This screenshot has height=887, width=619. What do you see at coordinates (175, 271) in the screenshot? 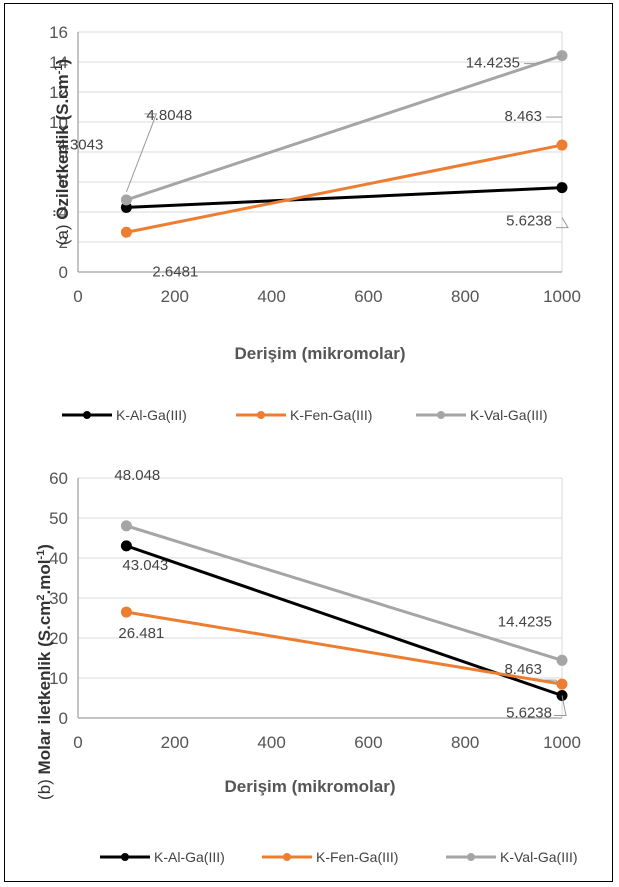
I see `a-data-label: 2.6481` at bounding box center [175, 271].